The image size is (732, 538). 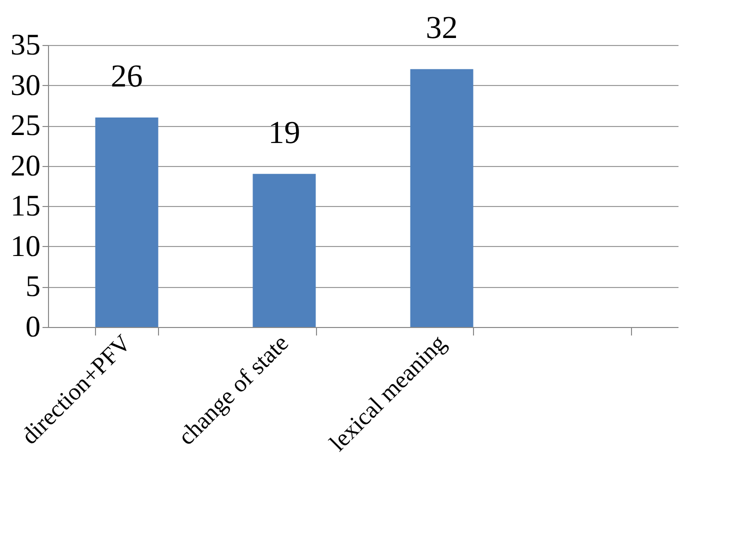 I want to click on data-label: 32, so click(x=442, y=27).